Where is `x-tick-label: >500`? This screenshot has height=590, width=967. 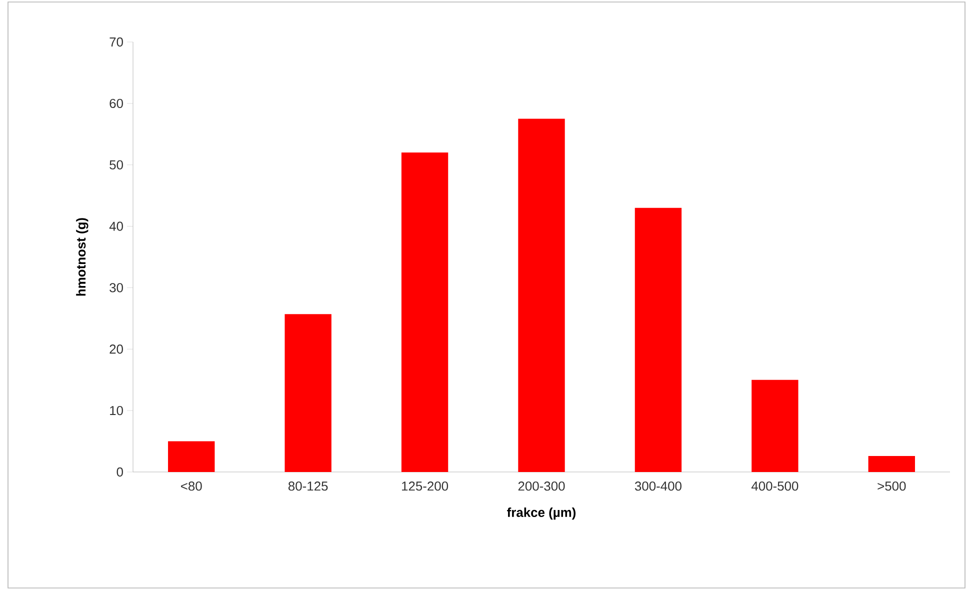
x-tick-label: >500 is located at coordinates (892, 486).